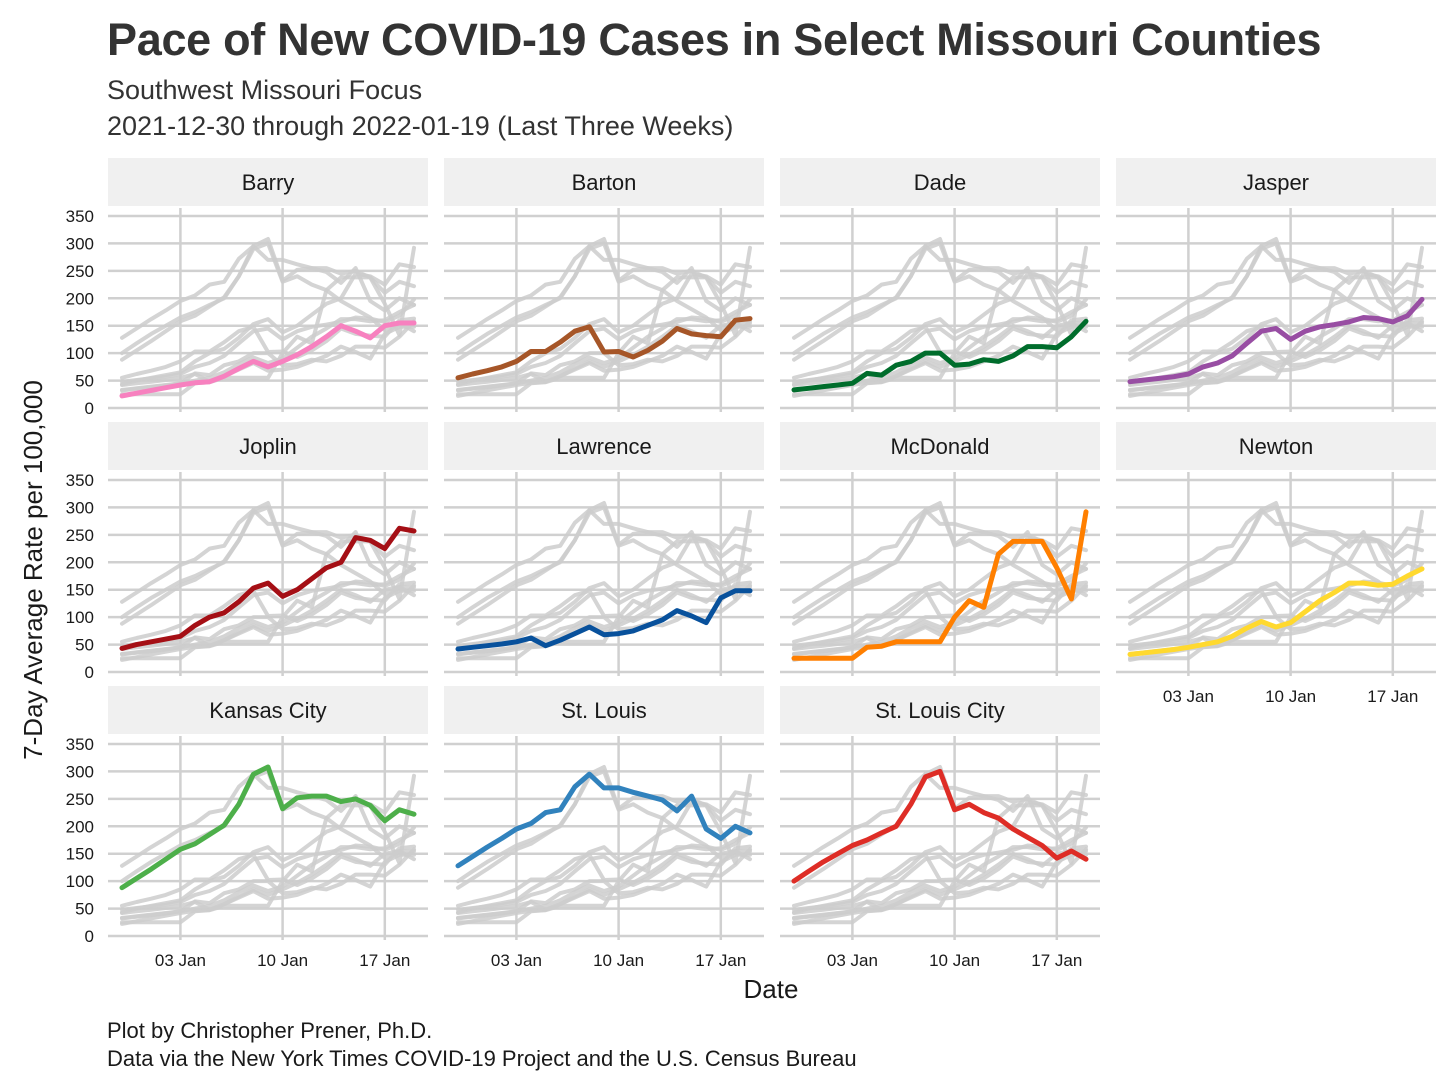 The height and width of the screenshot is (1092, 1456). I want to click on y-tick-label: 250, so click(80, 271).